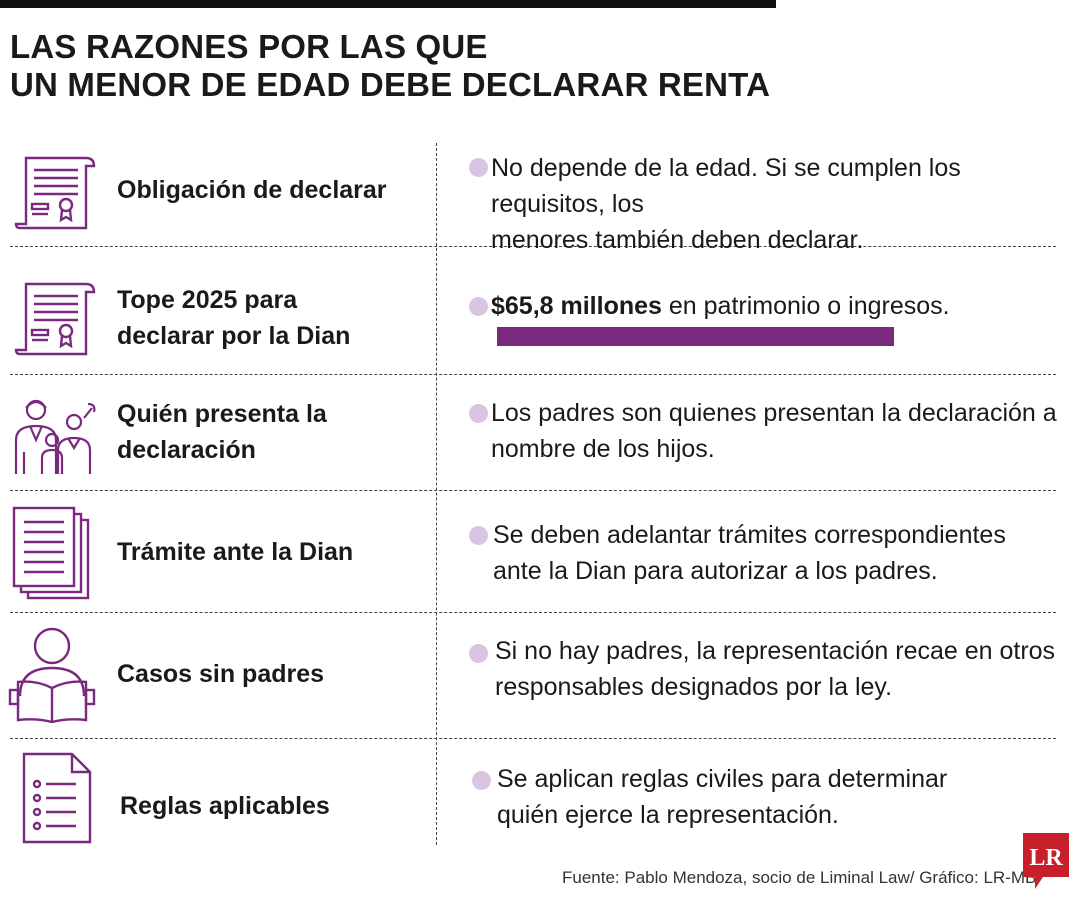 This screenshot has height=900, width=1080. Describe the element at coordinates (388, 4) in the screenshot. I see `top-rule` at that location.